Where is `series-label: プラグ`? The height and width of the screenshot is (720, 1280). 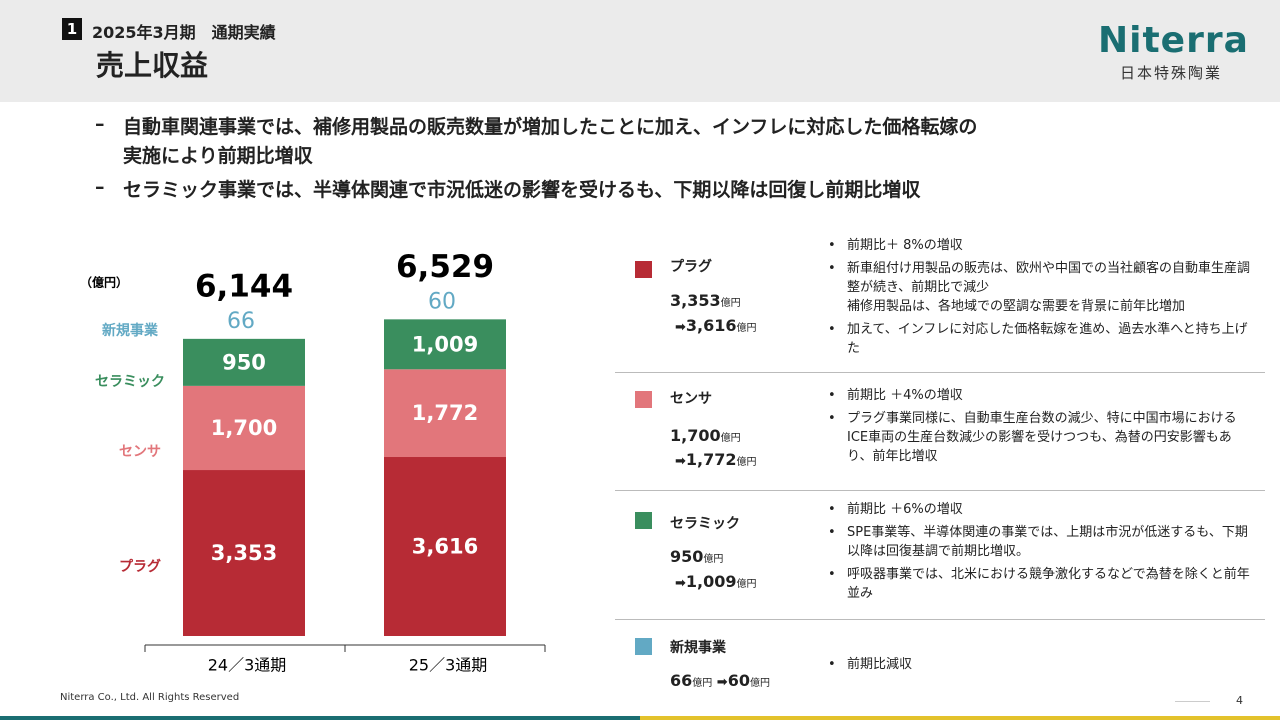
series-label: プラグ is located at coordinates (140, 566).